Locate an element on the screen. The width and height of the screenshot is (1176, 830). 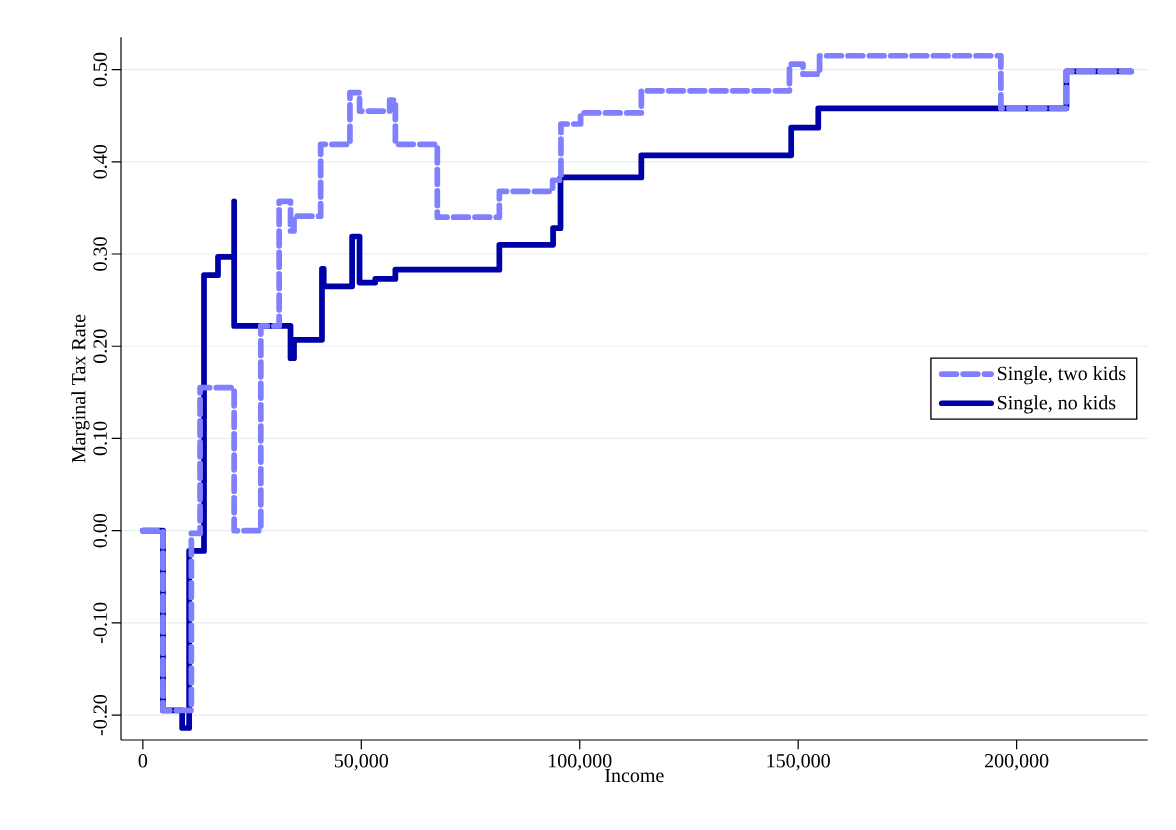
y-tick-label: -0.10 is located at coordinates (100, 622).